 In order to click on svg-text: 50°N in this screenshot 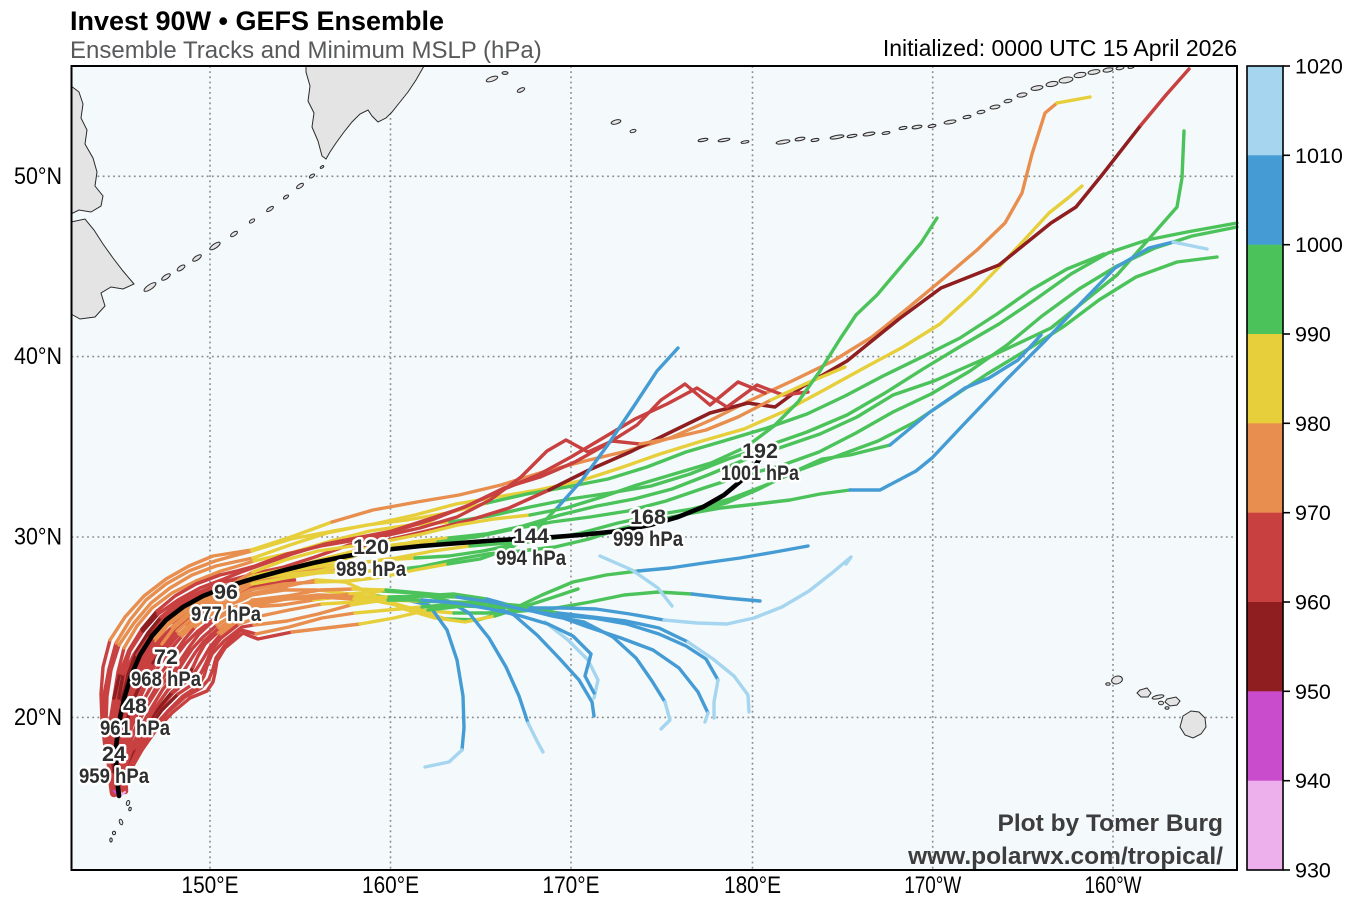, I will do `click(38, 176)`.